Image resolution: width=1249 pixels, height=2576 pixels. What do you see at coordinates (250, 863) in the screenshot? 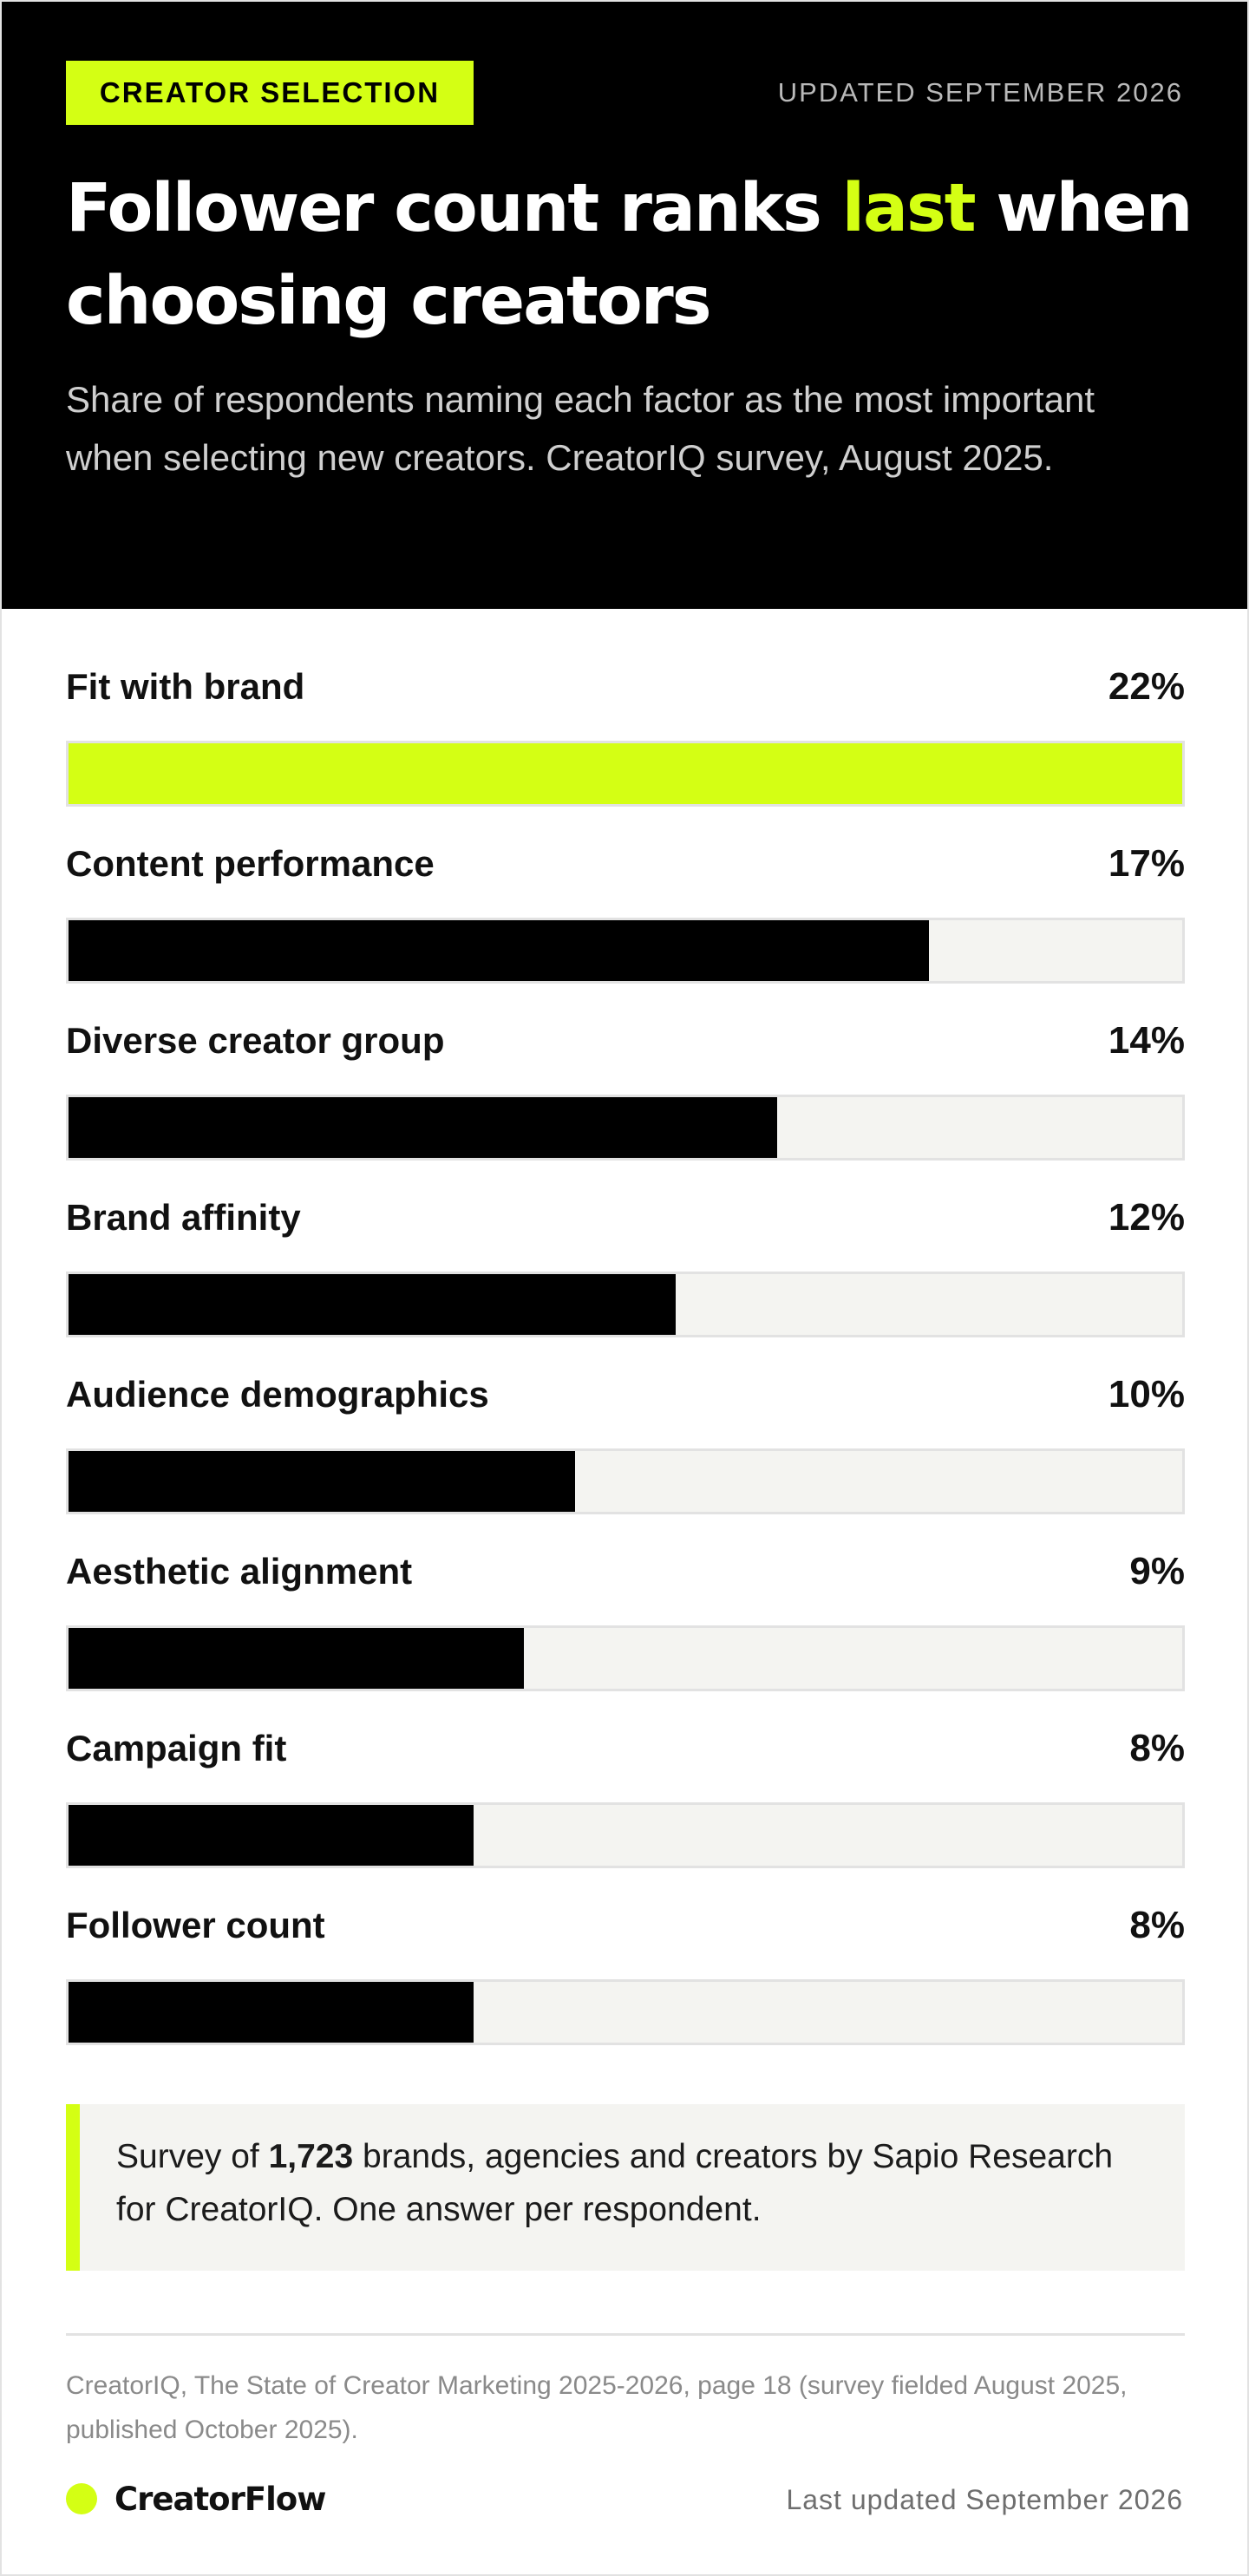
I see `category-label: Content performance` at bounding box center [250, 863].